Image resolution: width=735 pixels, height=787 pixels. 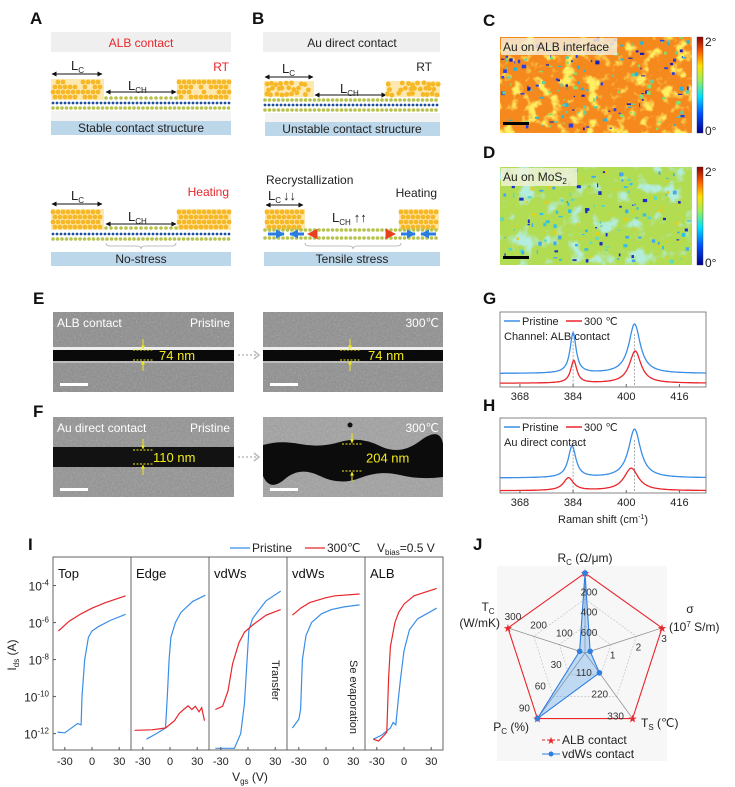 What do you see at coordinates (352, 259) in the screenshot?
I see `caption: Tensile stress` at bounding box center [352, 259].